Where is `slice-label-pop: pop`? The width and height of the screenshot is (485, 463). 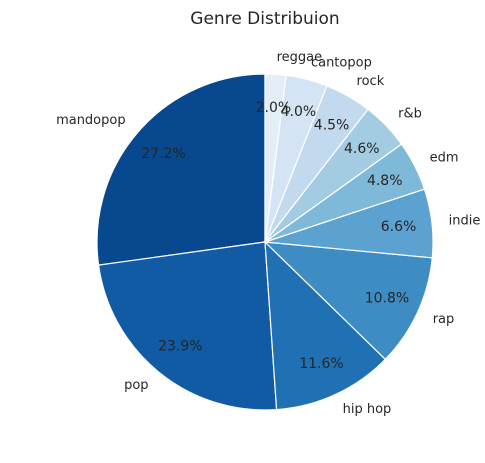
slice-label-pop: pop is located at coordinates (136, 385).